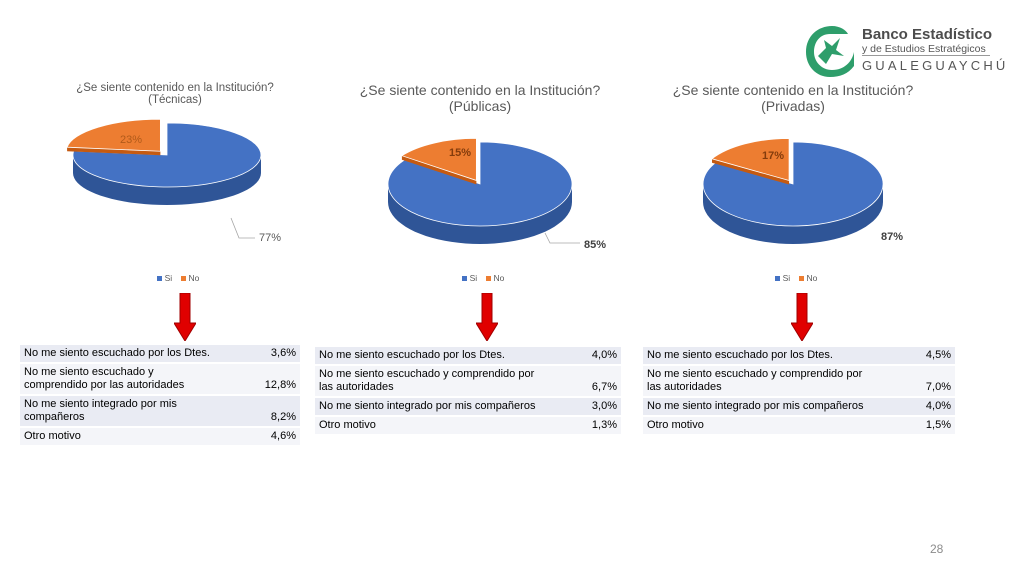 Image resolution: width=1024 pixels, height=576 pixels. What do you see at coordinates (261, 437) in the screenshot?
I see `row-value: 4,6%` at bounding box center [261, 437].